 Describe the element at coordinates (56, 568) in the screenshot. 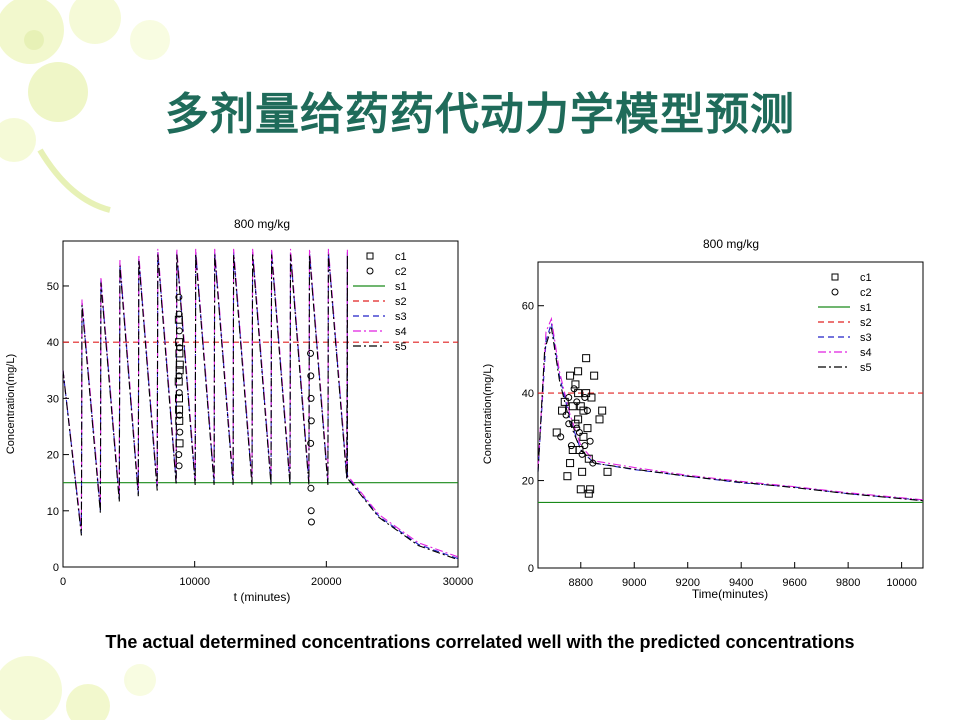

I see `chart1-y-tick-label: 0` at that location.